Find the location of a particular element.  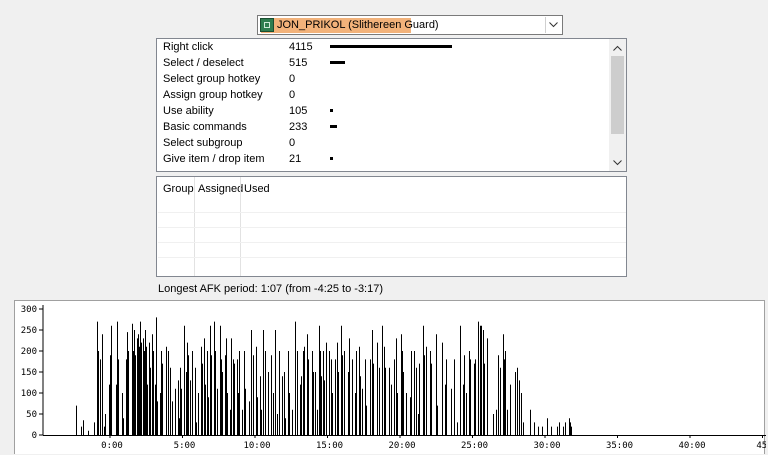

y-tick-label: 100 is located at coordinates (29, 394).